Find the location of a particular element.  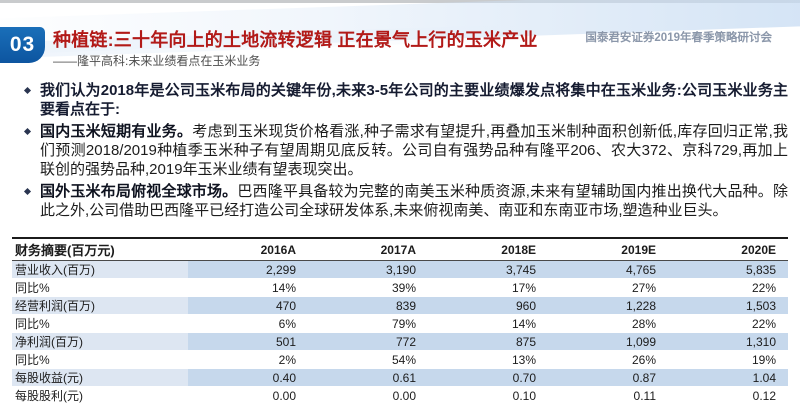

table-cell: 28% is located at coordinates (643, 323).